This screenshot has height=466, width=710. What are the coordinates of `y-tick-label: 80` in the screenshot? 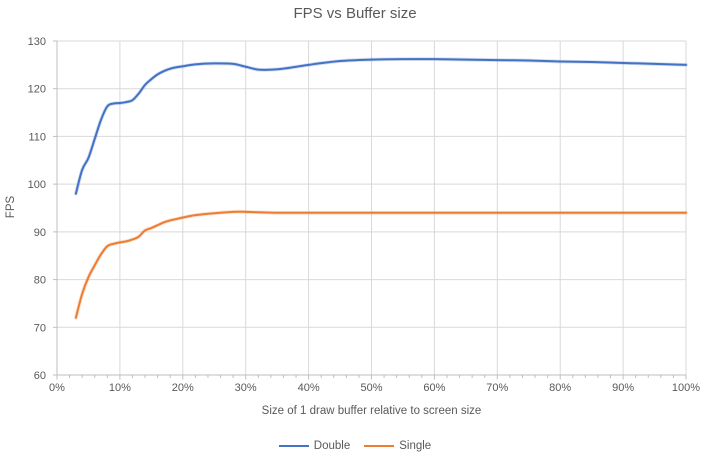 It's located at (40, 281).